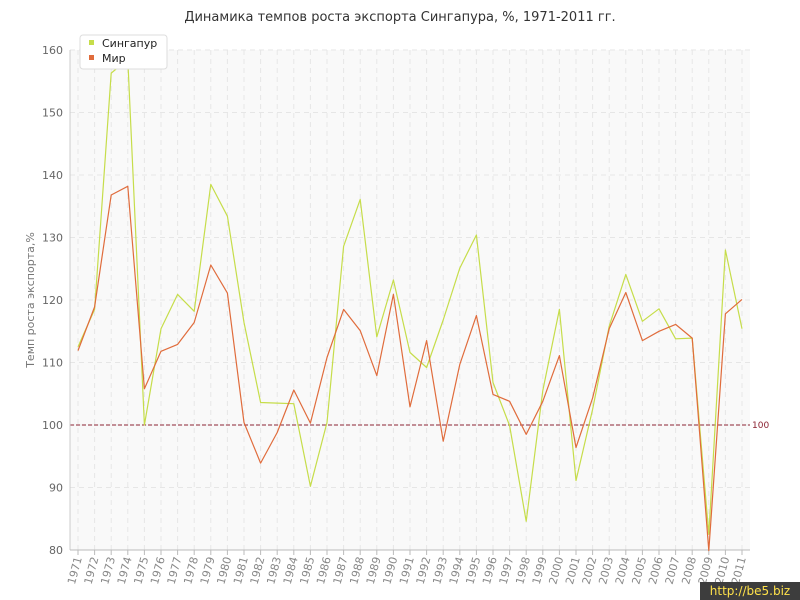 This screenshot has width=800, height=600. I want to click on y-tick-label: 80, so click(56, 550).